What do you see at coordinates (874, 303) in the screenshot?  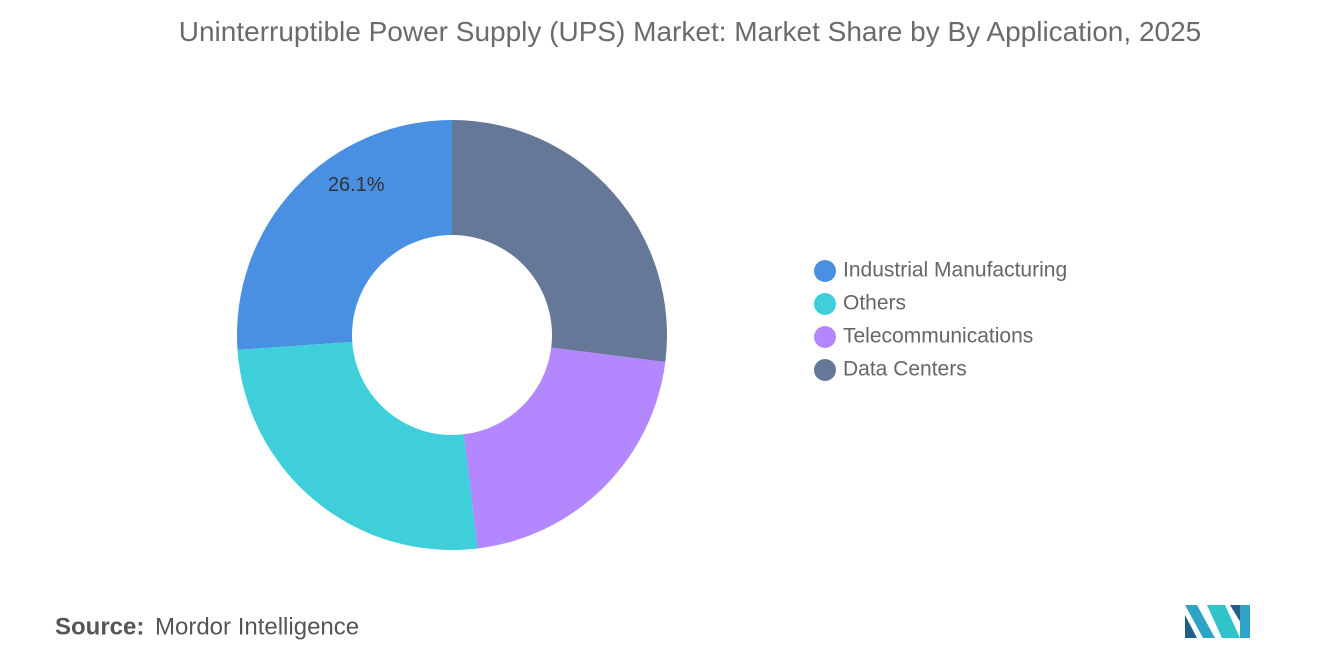 I see `legend-label: Others` at bounding box center [874, 303].